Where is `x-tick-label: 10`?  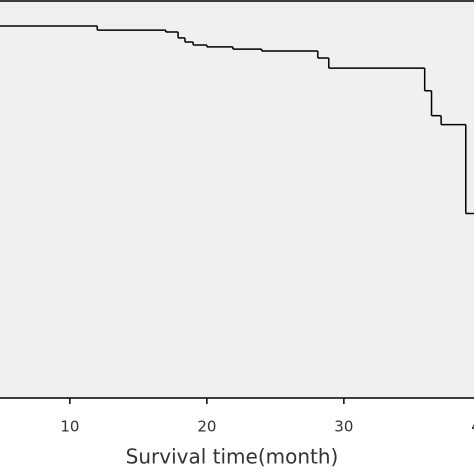
x-tick-label: 10 is located at coordinates (69, 427).